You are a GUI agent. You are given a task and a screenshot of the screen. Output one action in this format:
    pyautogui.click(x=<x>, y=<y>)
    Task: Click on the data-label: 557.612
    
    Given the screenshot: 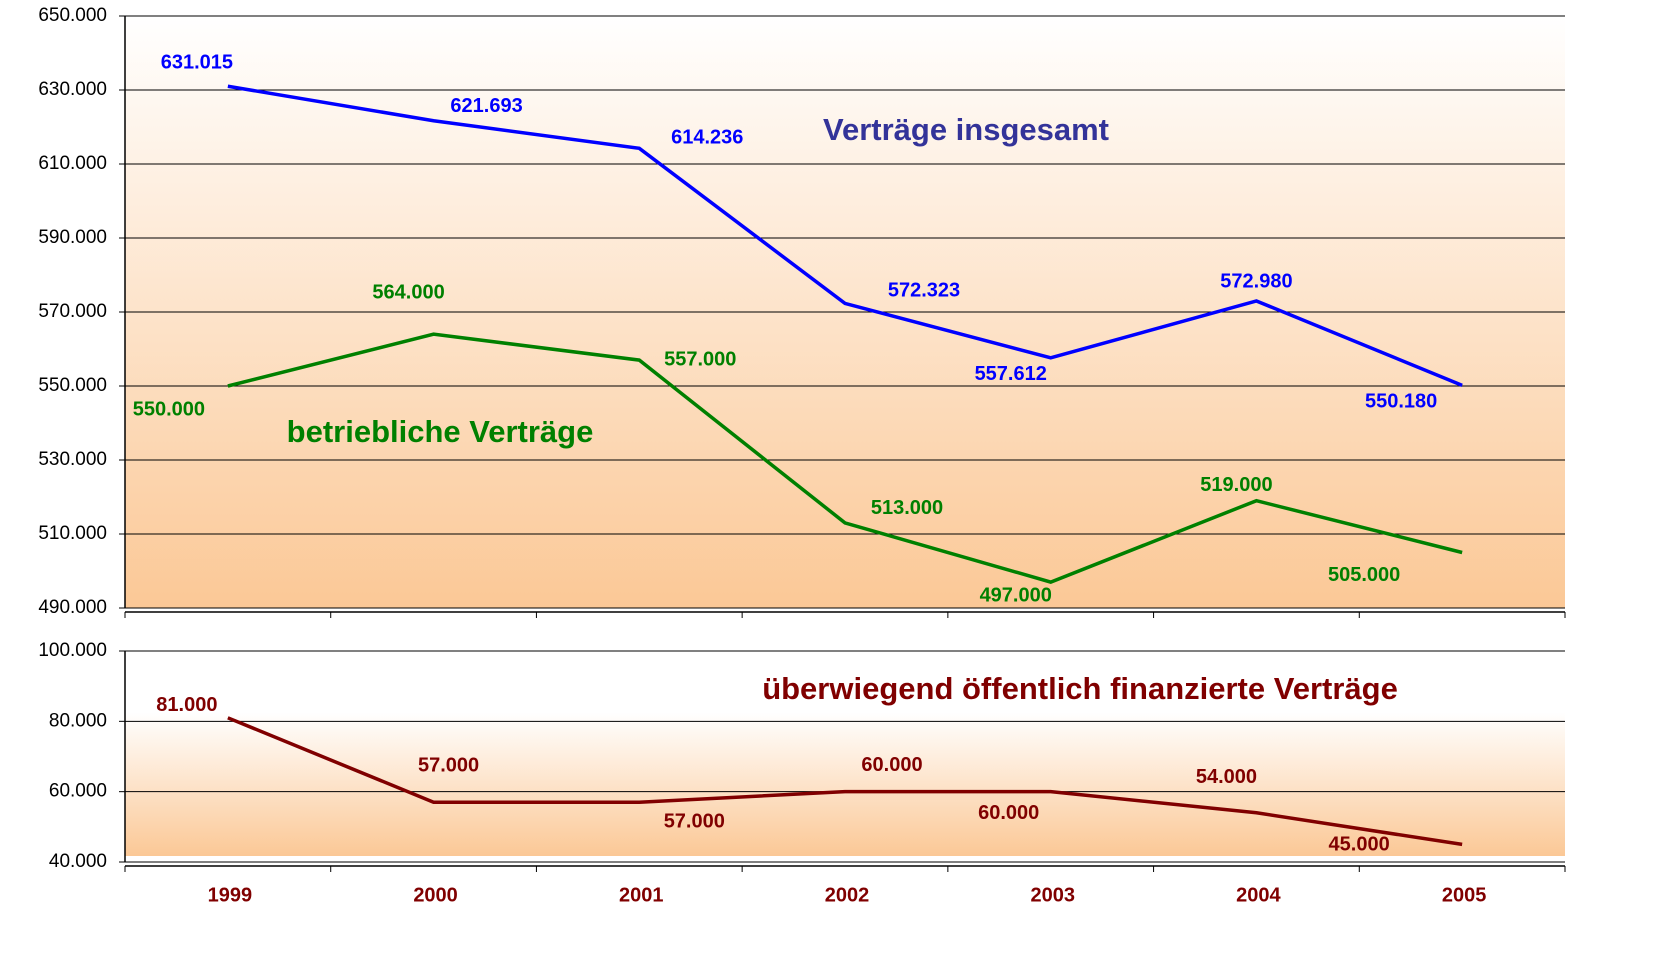 What is the action you would take?
    pyautogui.click(x=1011, y=374)
    